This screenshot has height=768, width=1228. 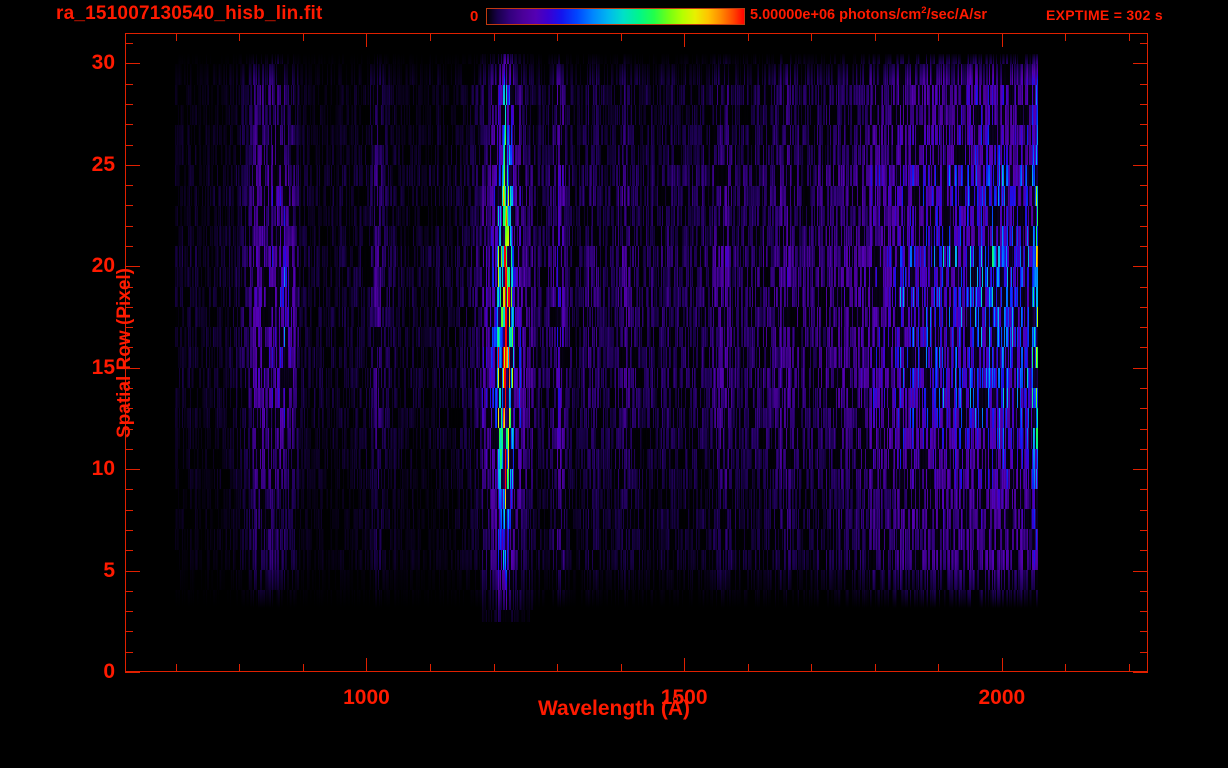 What do you see at coordinates (615, 16) in the screenshot?
I see `colorbar` at bounding box center [615, 16].